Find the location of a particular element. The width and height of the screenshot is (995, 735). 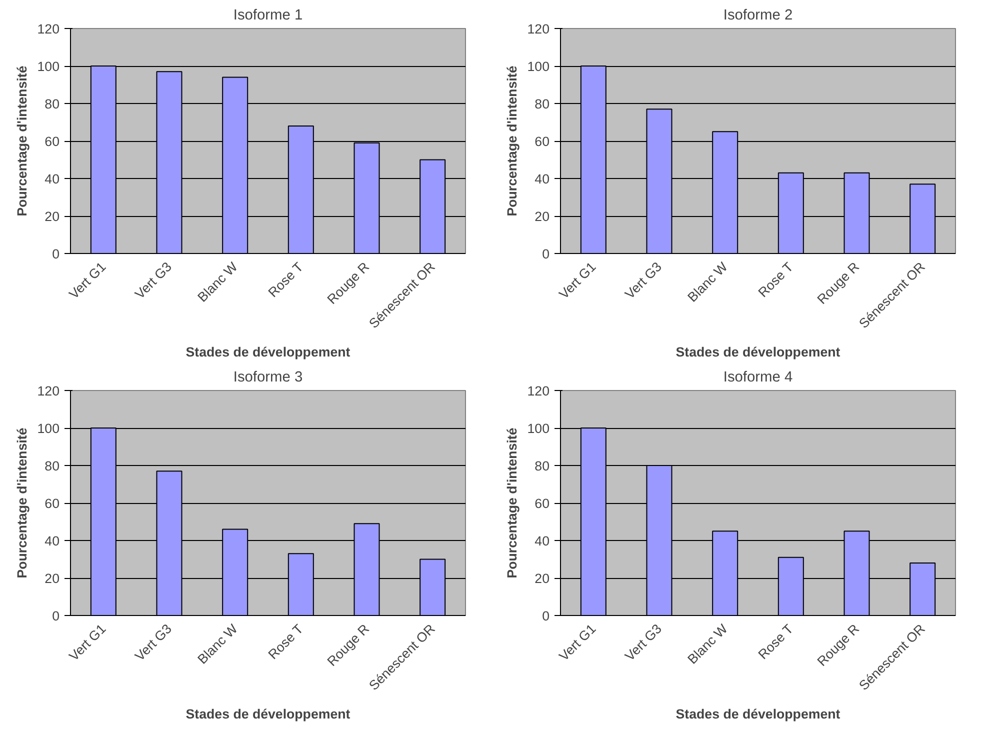

chart-title: Isoforme 1 is located at coordinates (268, 16).